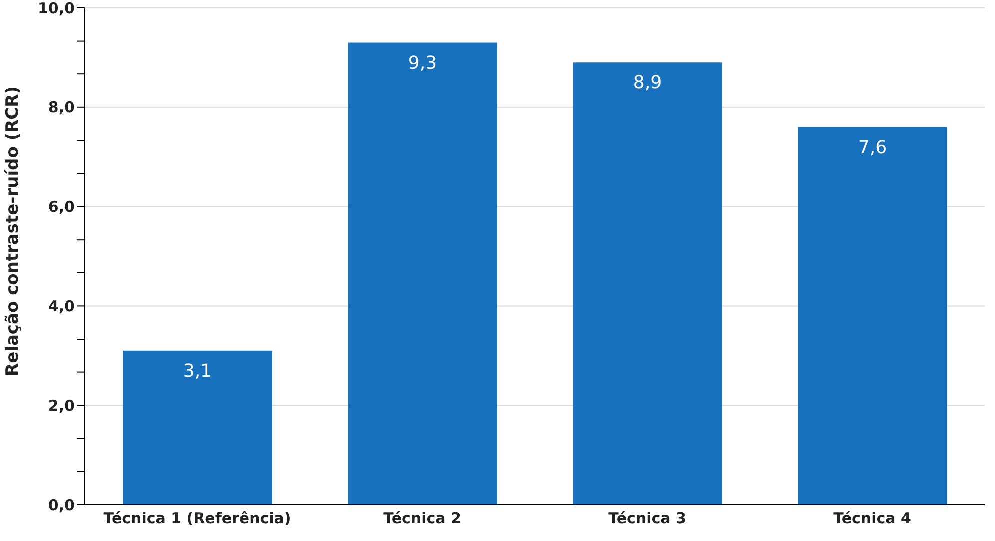  What do you see at coordinates (197, 371) in the screenshot?
I see `data-label: 3,1` at bounding box center [197, 371].